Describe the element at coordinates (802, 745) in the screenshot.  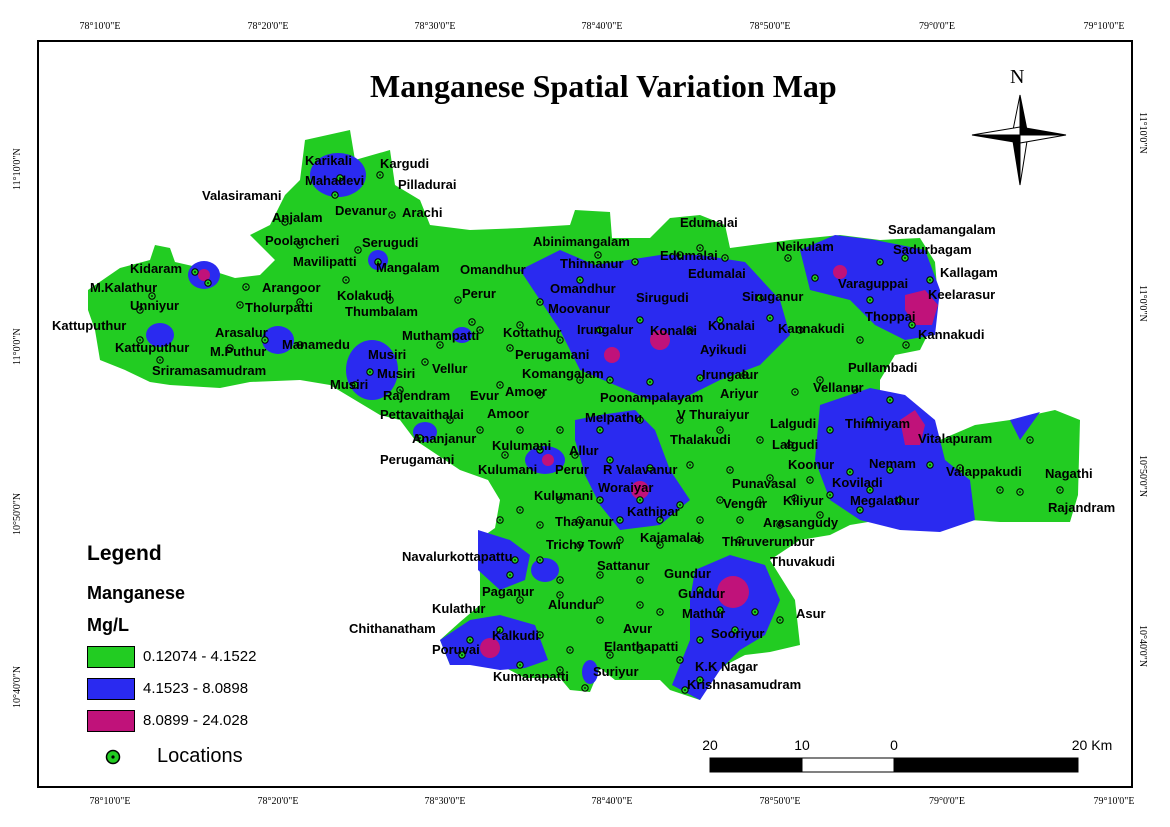
I see `scale-label-2: 10` at that location.